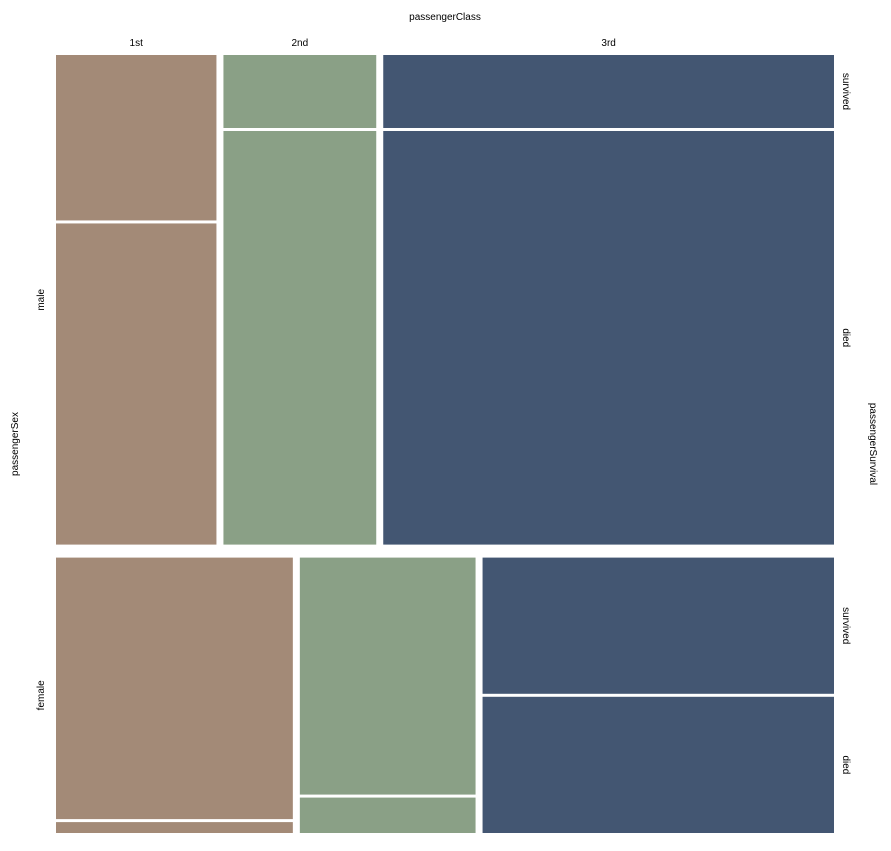 This screenshot has height=851, width=891. Describe the element at coordinates (608, 91) in the screenshot. I see `tile-male-3rd-survived` at that location.